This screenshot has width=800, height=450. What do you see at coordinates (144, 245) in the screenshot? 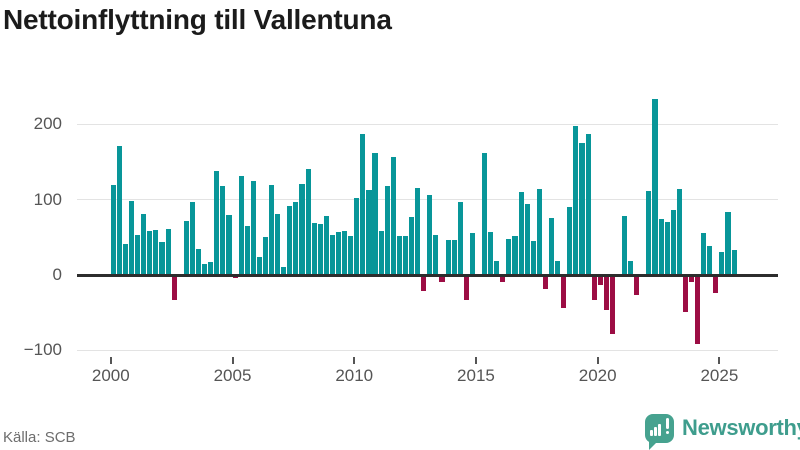
I see `bar-q5` at bounding box center [144, 245].